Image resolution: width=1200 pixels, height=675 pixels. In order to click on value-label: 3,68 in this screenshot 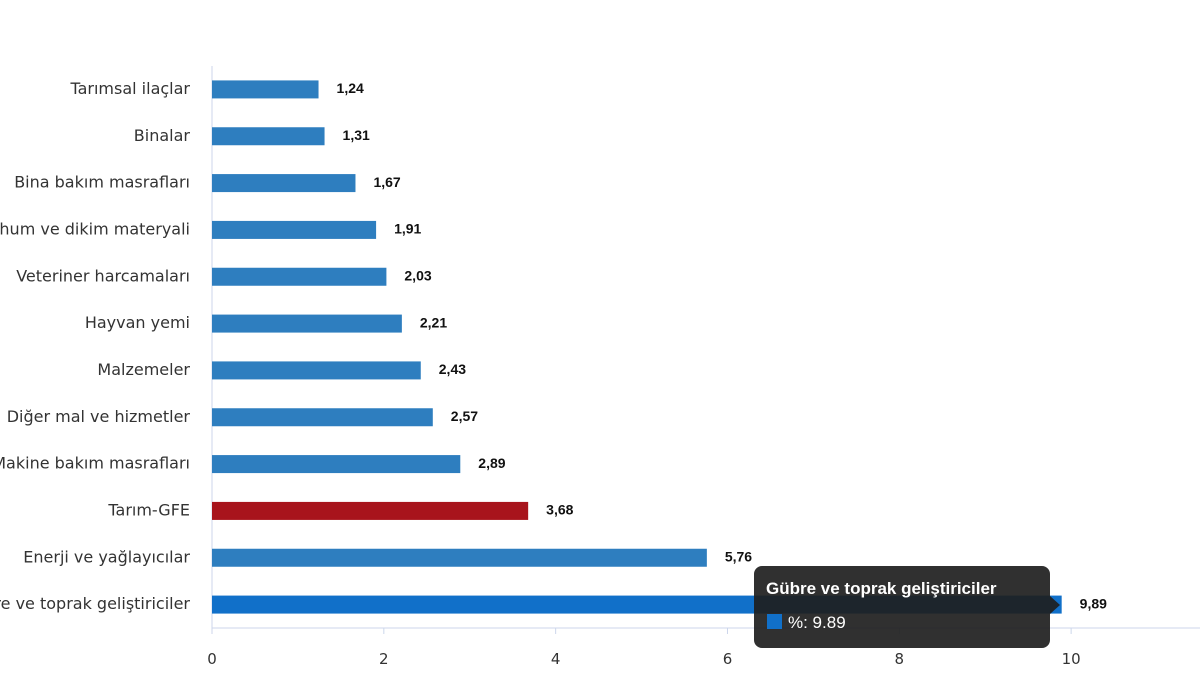, I will do `click(559, 510)`.